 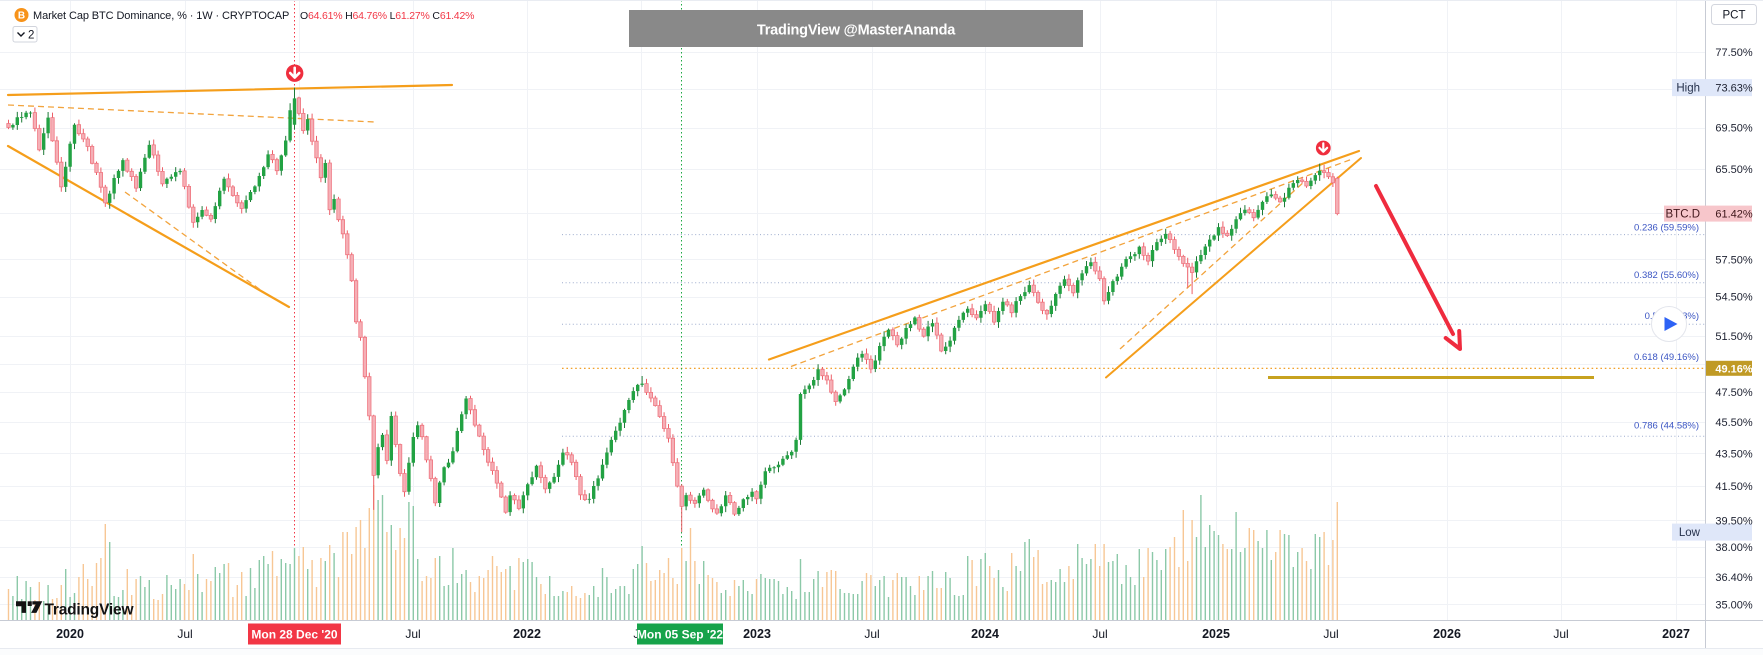 I want to click on svg-text: 0.618 (49.16%), so click(x=1666, y=357).